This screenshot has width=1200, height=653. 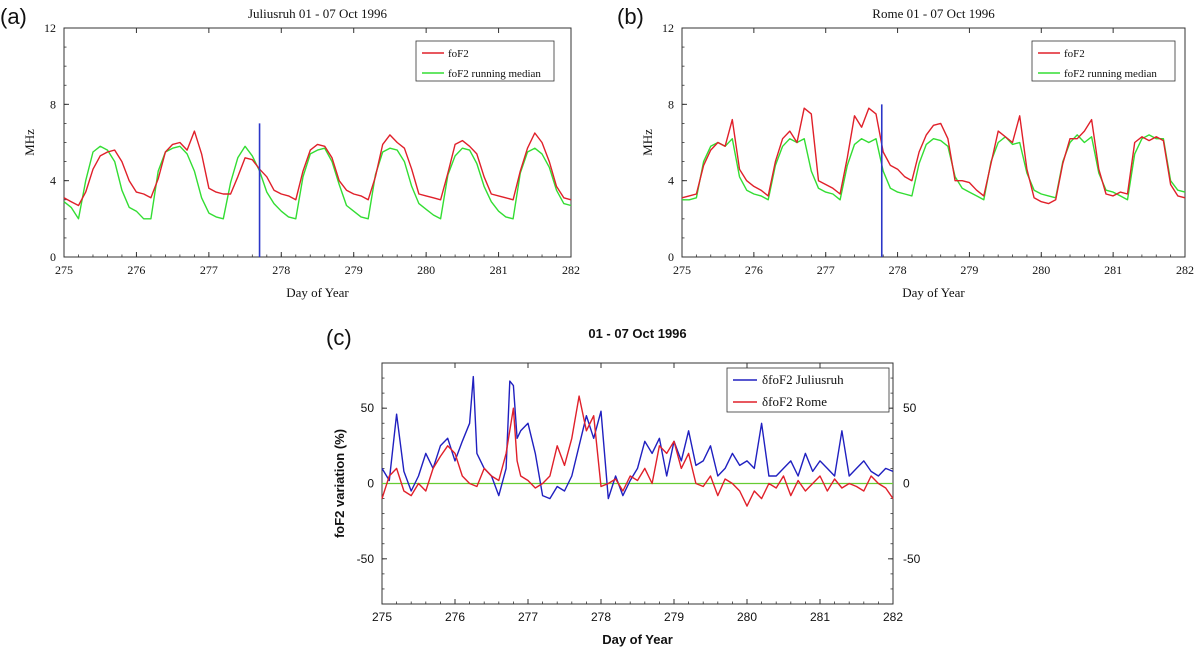 I want to click on chart-b-ytick-label: 0, so click(x=671, y=257).